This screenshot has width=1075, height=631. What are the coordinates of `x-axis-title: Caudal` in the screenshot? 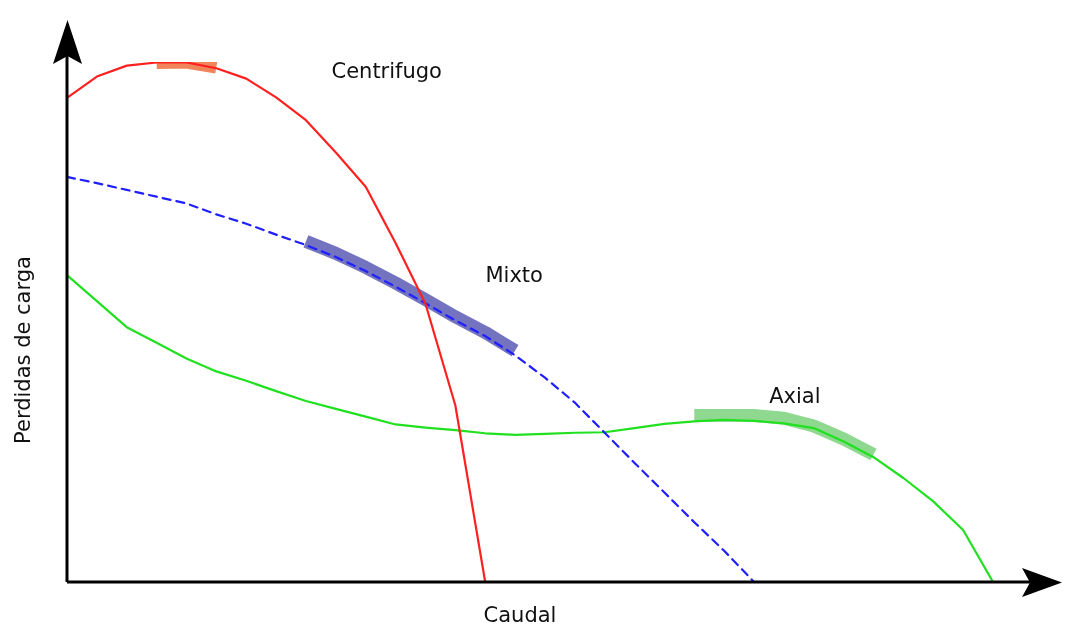 It's located at (520, 615).